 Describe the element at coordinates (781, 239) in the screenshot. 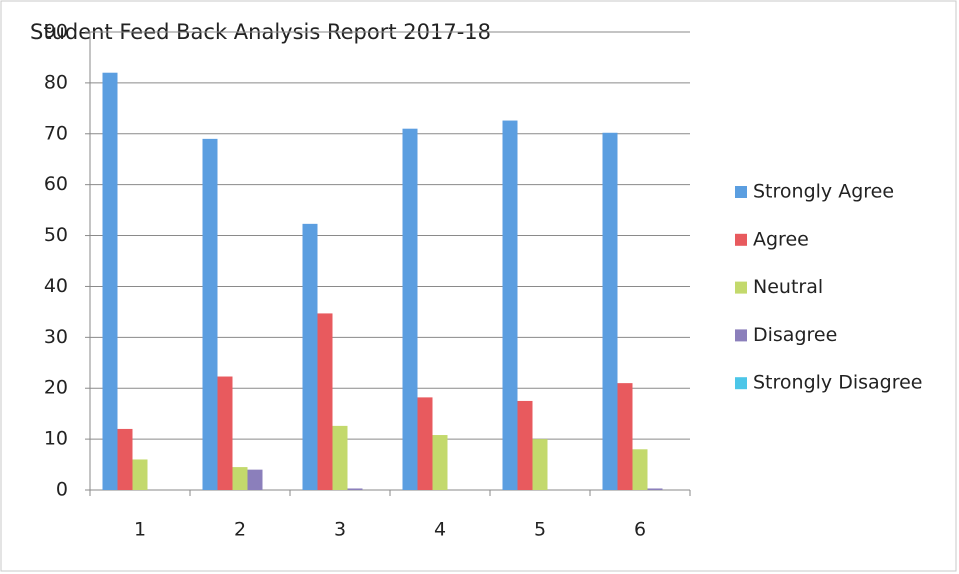

I see `legend-label: Agree` at that location.